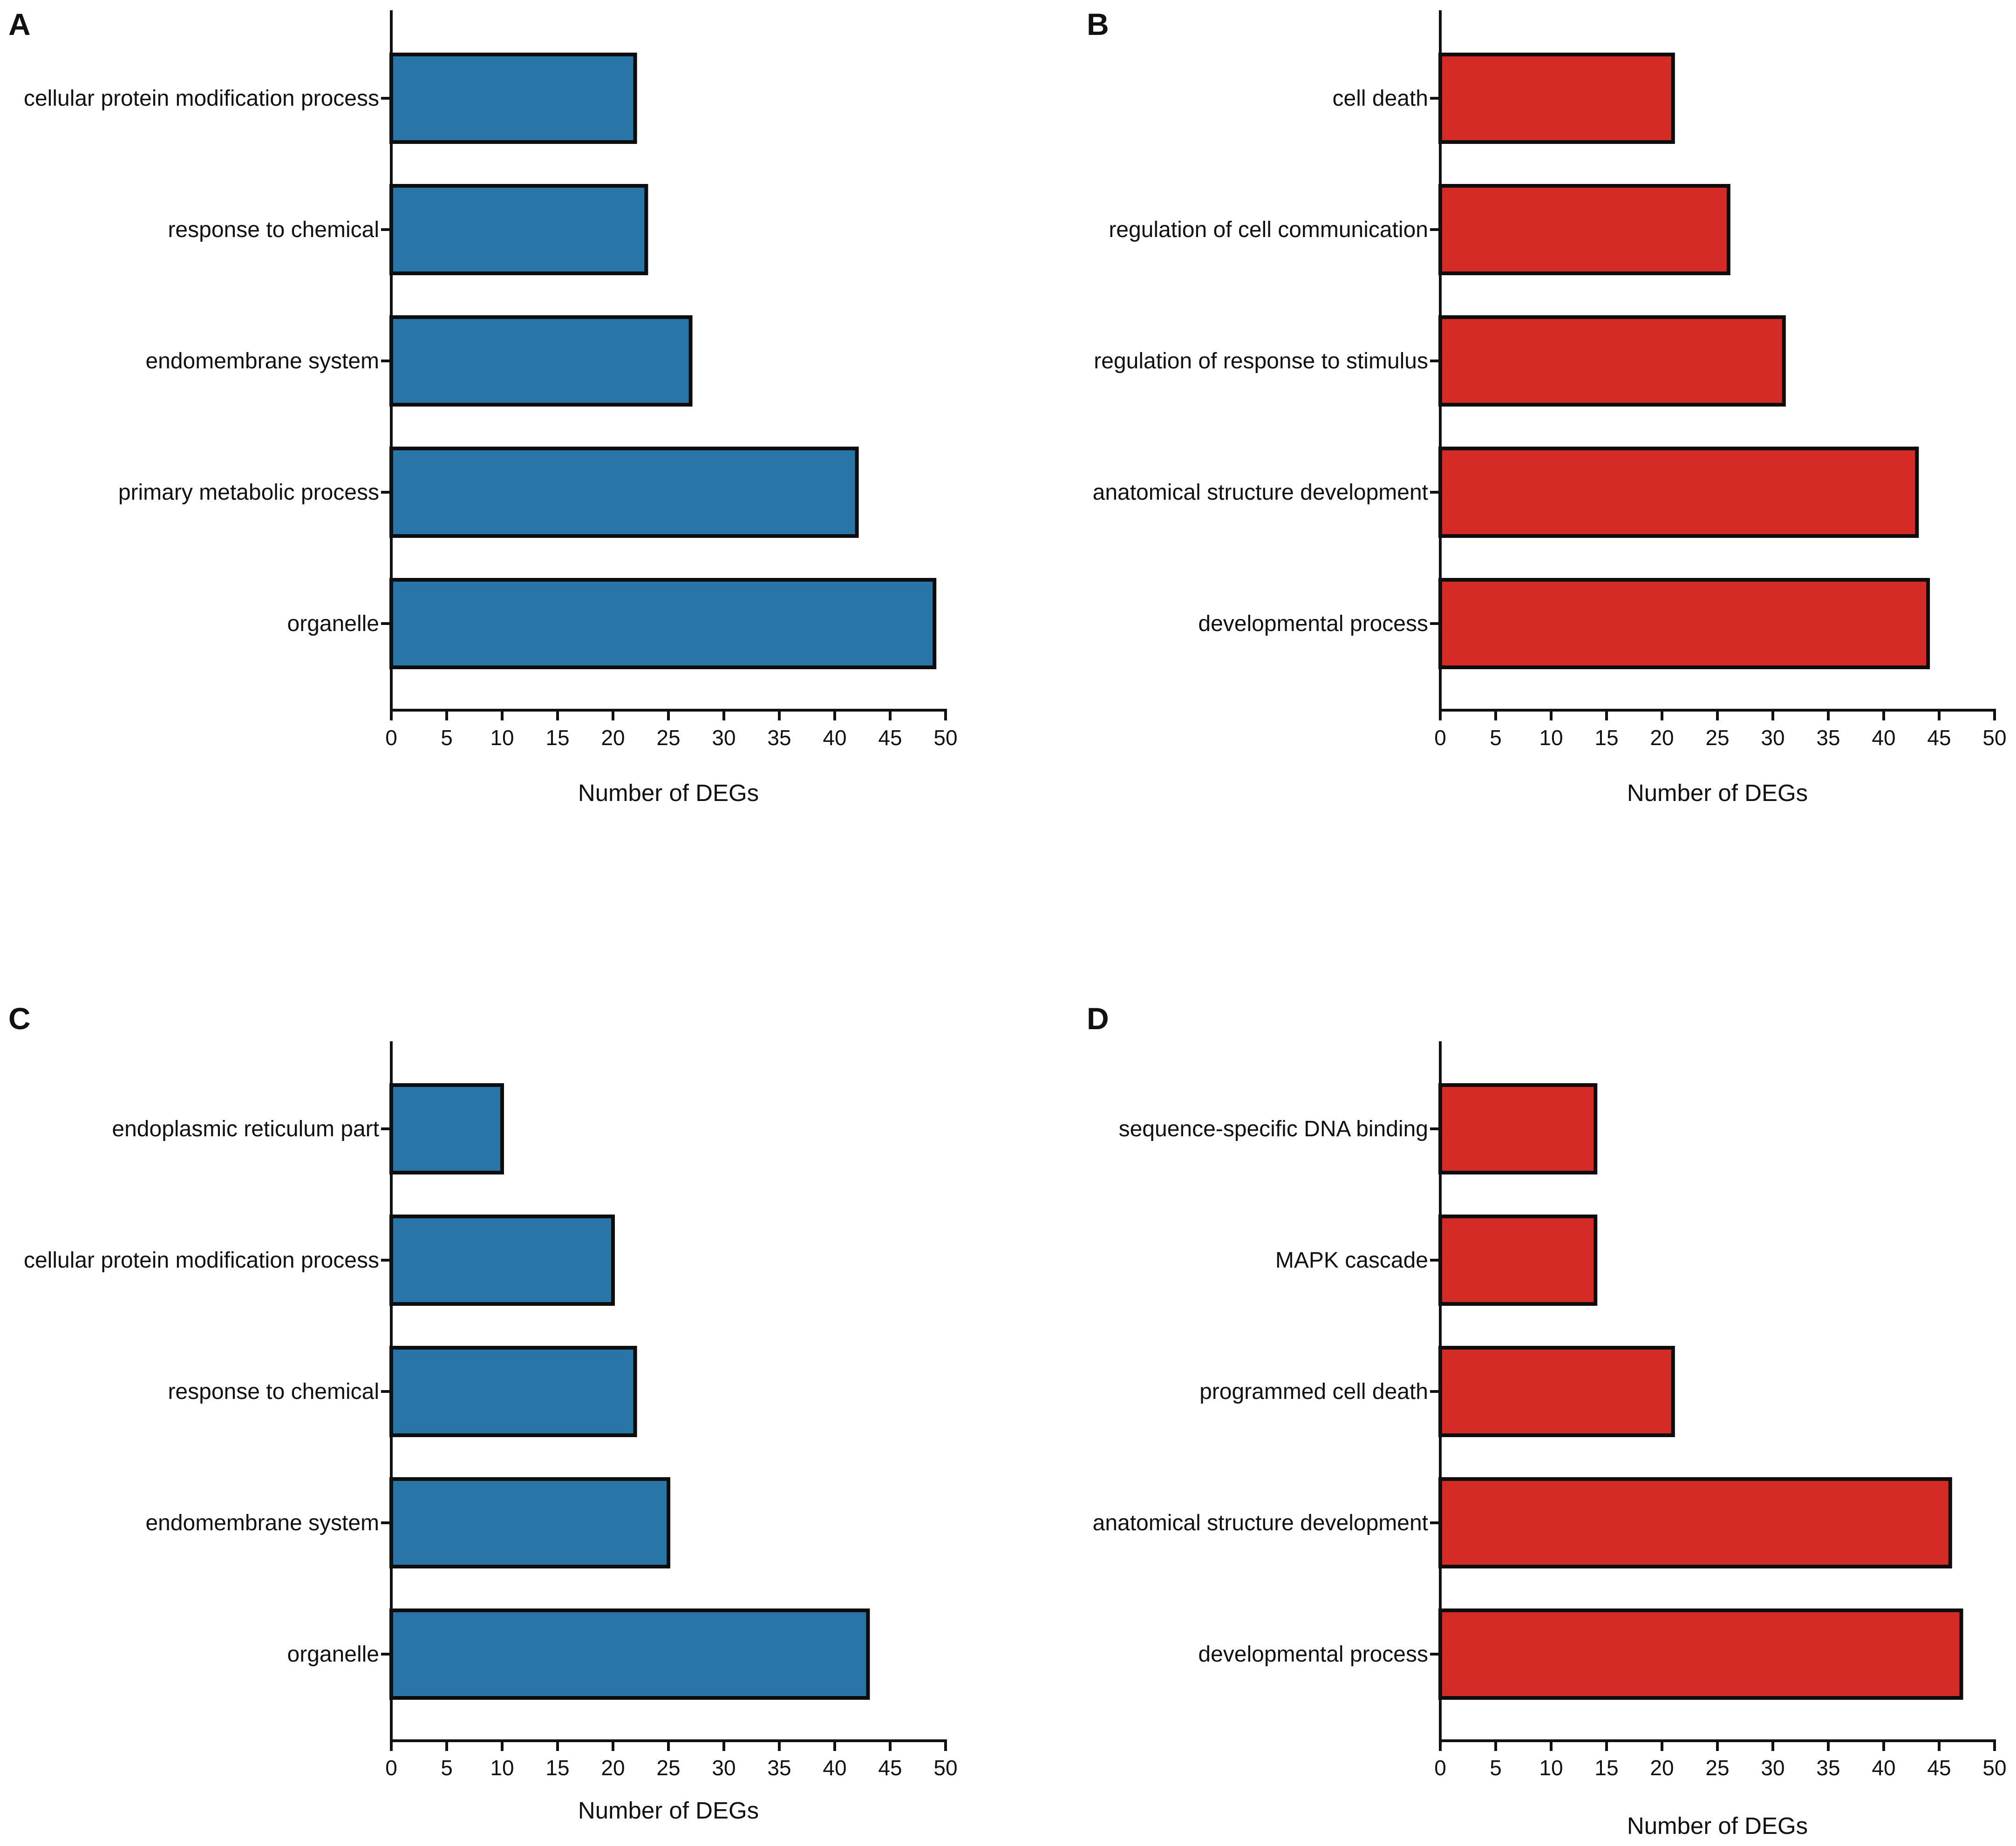  What do you see at coordinates (1261, 361) in the screenshot?
I see `category-label: regulation of response to stimulus` at bounding box center [1261, 361].